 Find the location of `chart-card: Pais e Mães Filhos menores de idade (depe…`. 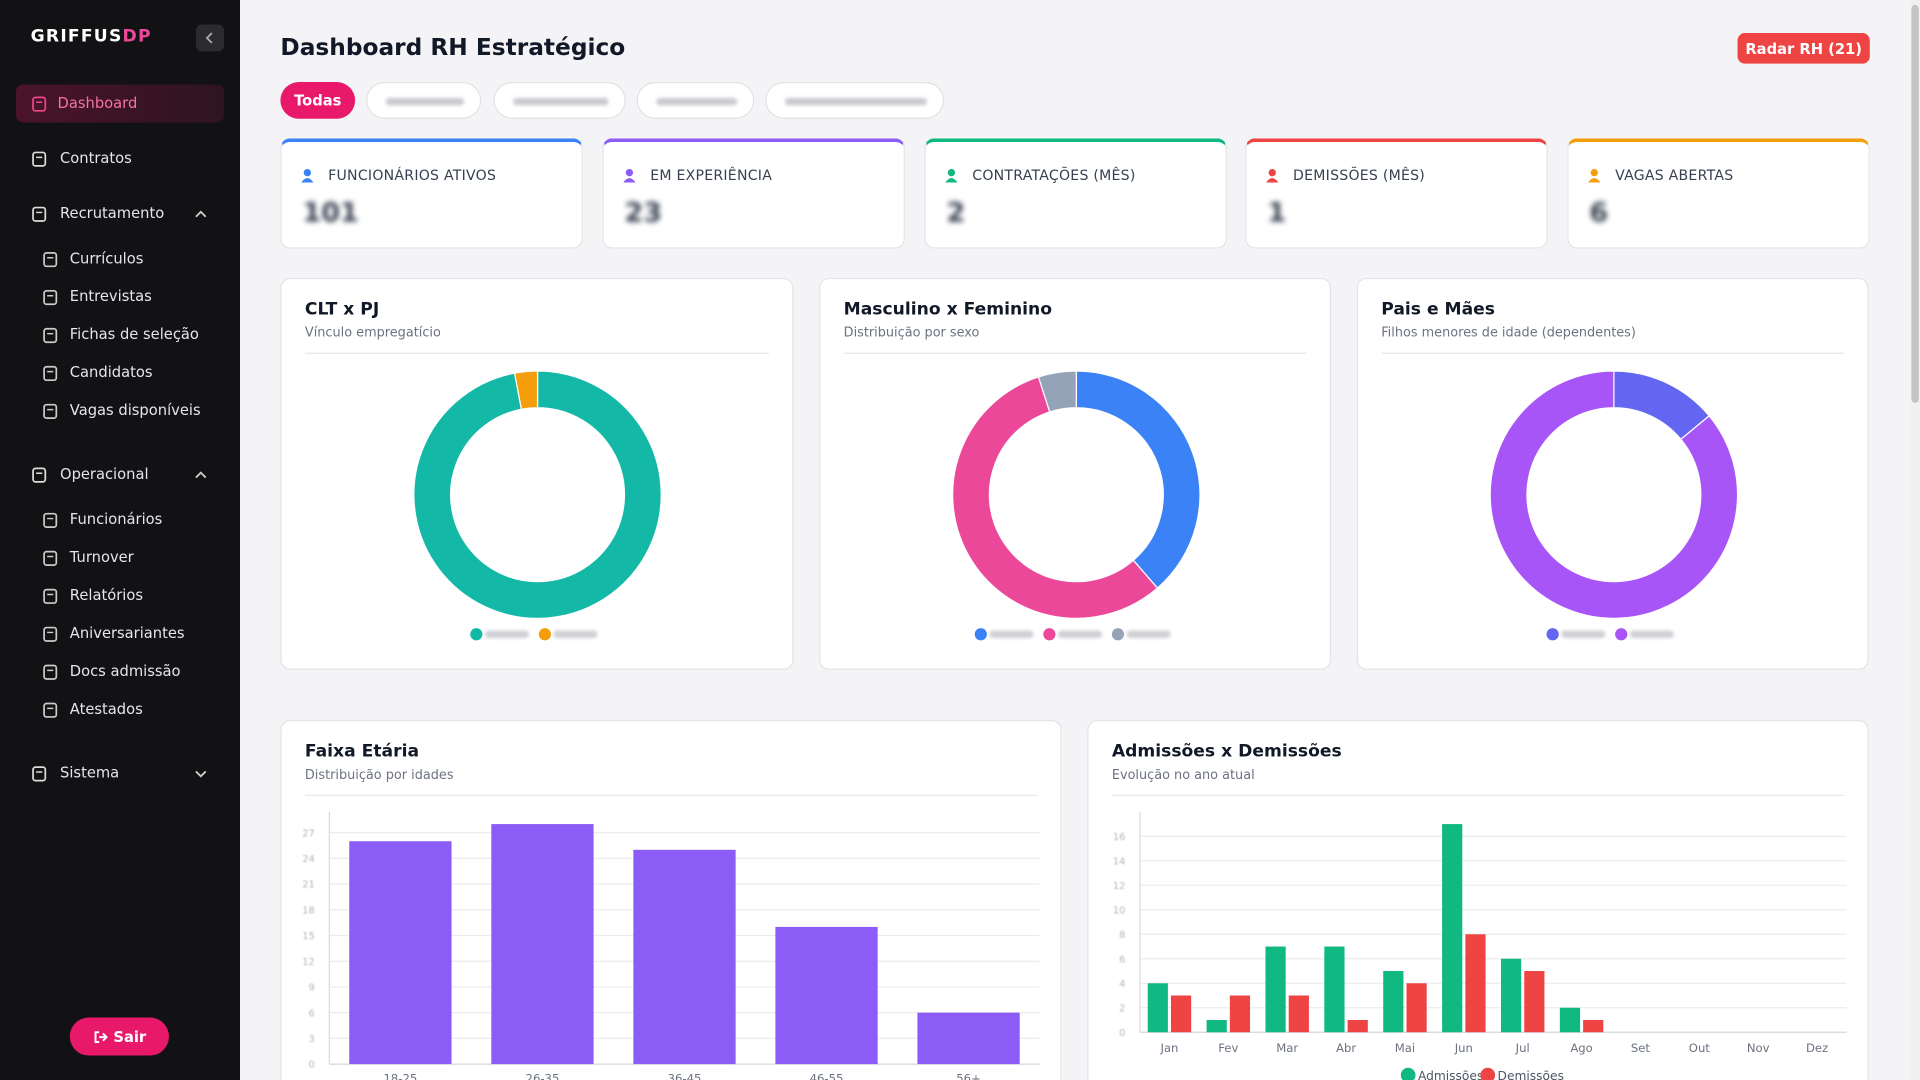

chart-card: Pais e Mães Filhos menores de idade (depe… is located at coordinates (1612, 473).